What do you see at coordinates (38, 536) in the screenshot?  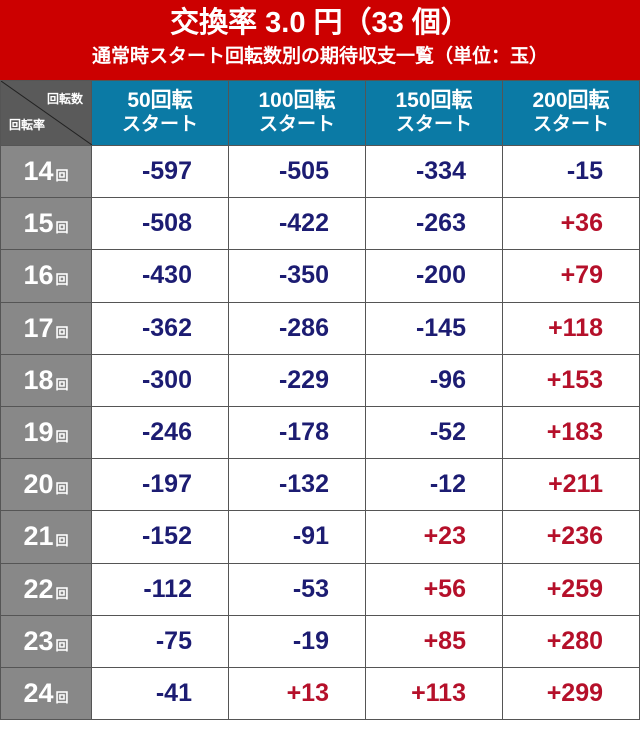 I see `row-label-number: 21` at bounding box center [38, 536].